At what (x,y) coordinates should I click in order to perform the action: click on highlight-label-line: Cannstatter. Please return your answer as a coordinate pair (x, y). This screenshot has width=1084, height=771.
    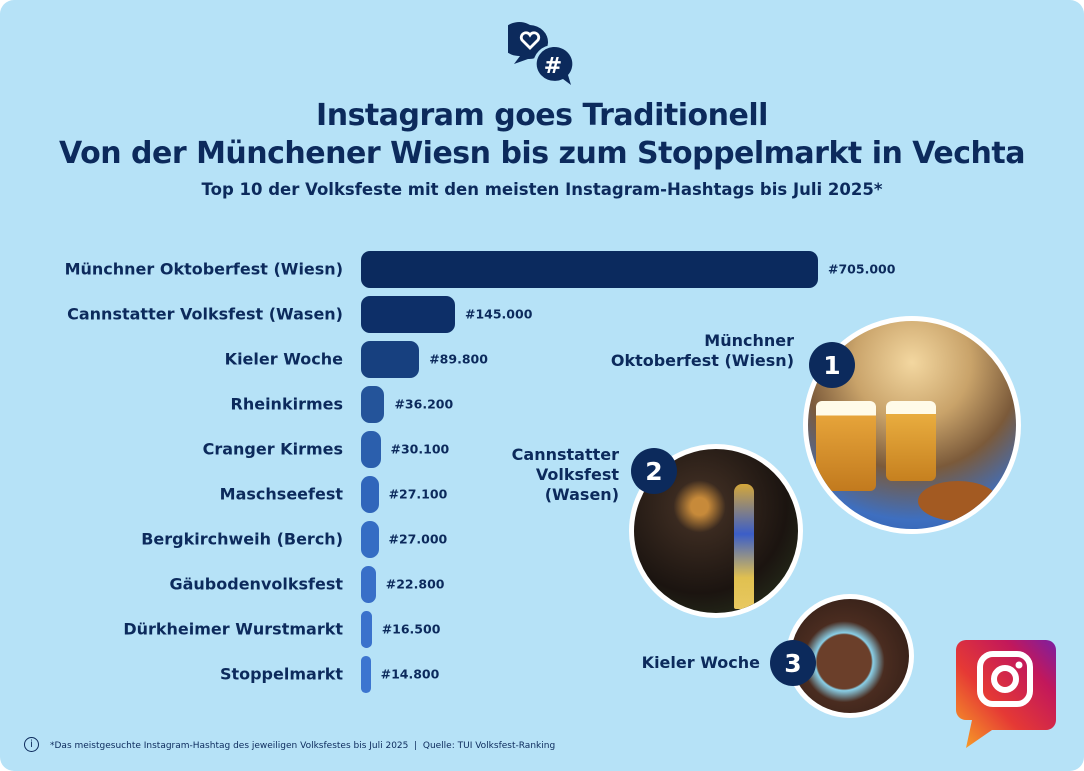
    Looking at the image, I should click on (565, 454).